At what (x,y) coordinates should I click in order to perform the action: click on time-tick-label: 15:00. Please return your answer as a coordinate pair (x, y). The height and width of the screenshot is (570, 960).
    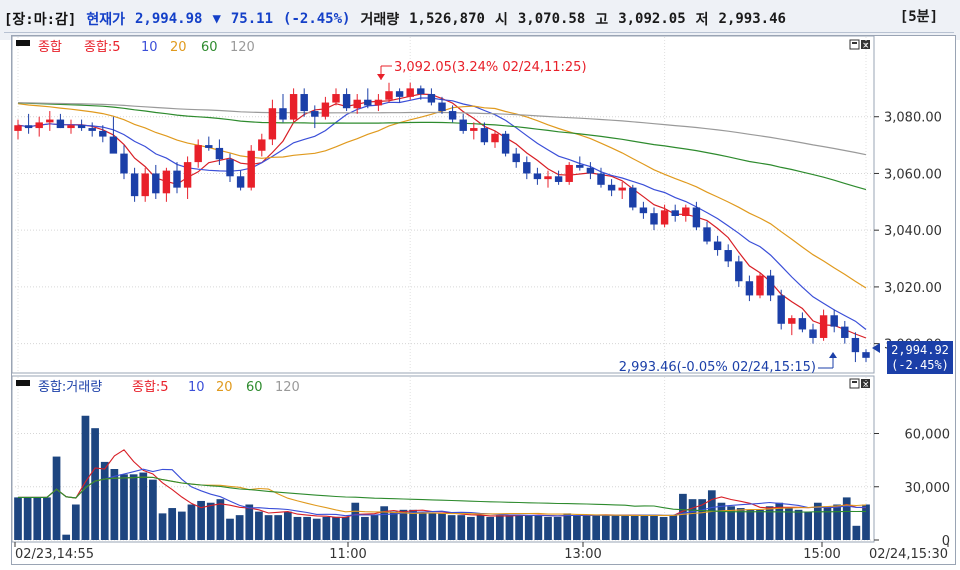
    Looking at the image, I should click on (821, 554).